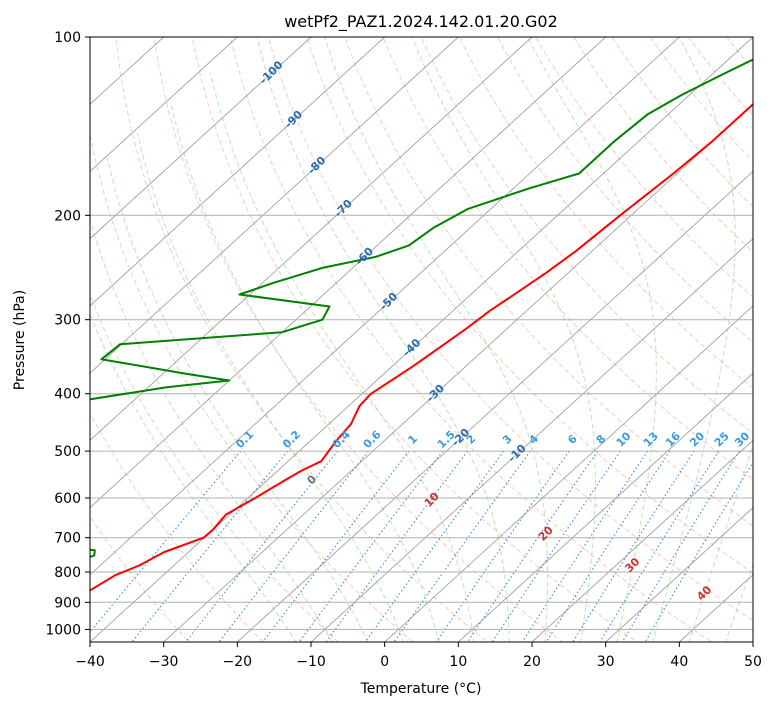 The image size is (775, 708). What do you see at coordinates (311, 662) in the screenshot?
I see `x-tick-label: −10` at bounding box center [311, 662].